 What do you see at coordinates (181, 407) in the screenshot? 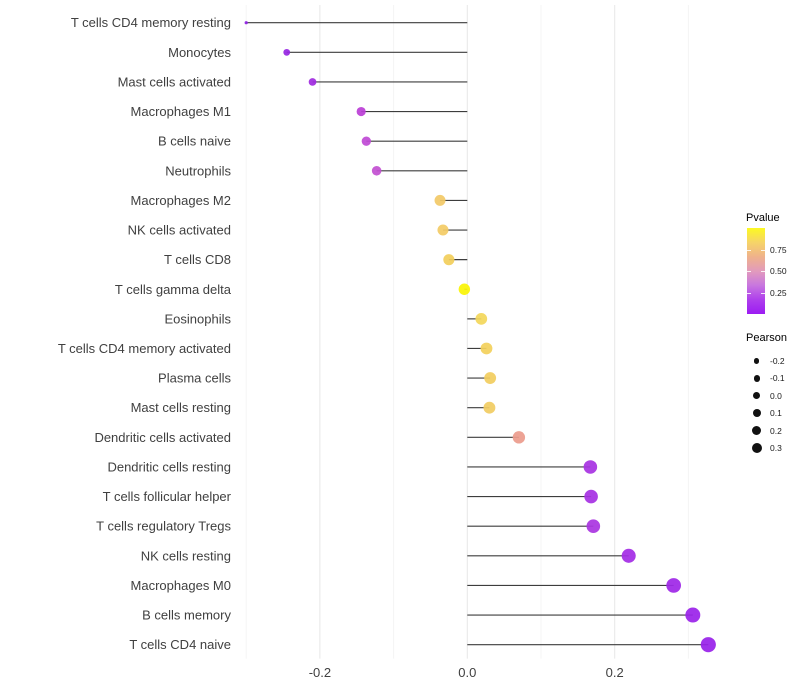
I see `y-axis-label: Mast cells resting` at bounding box center [181, 407].